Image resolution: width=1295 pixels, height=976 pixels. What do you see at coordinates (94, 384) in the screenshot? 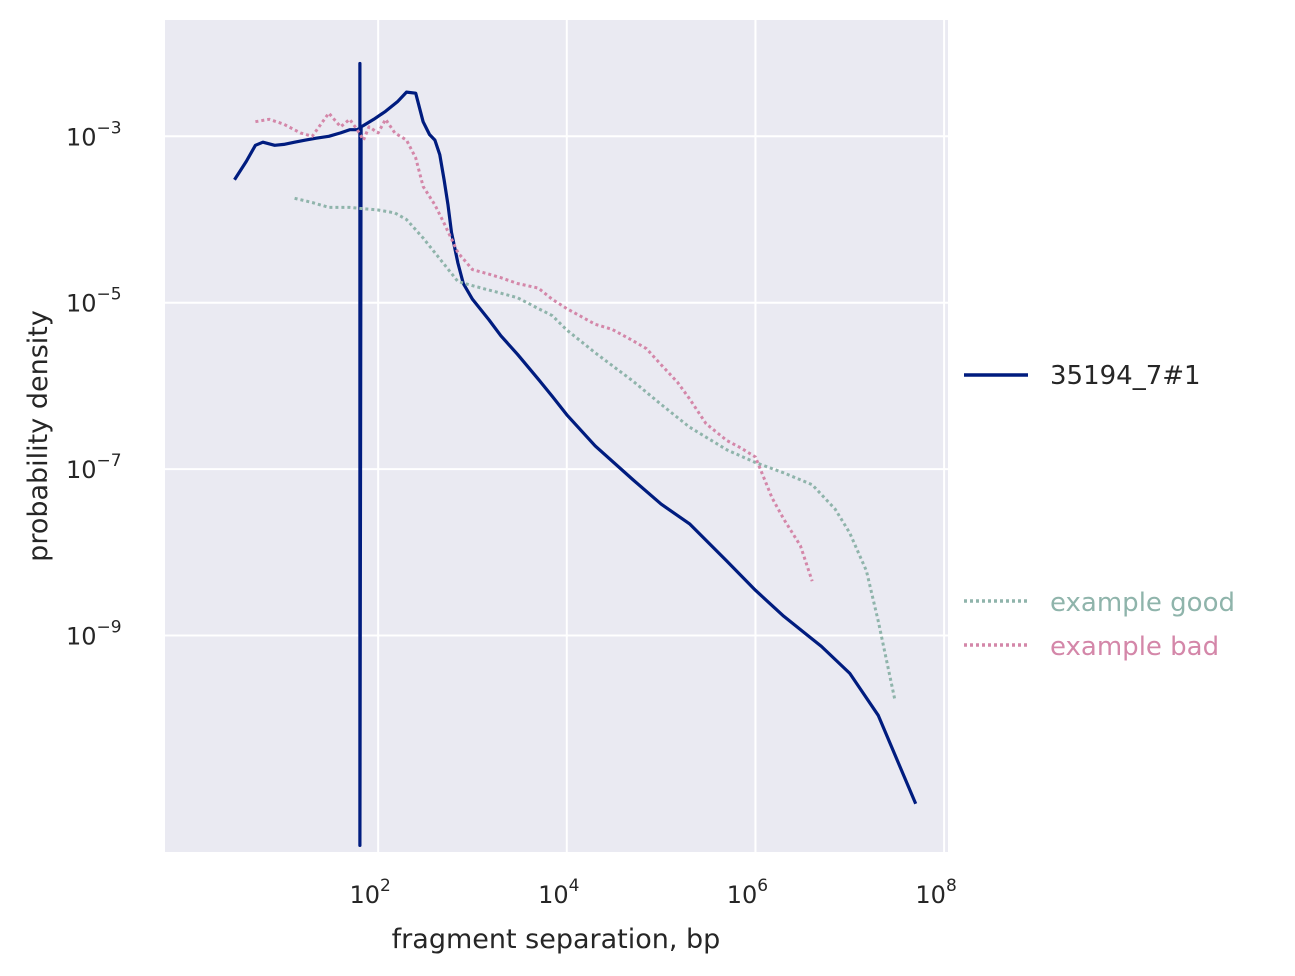
I see `y-tick-labels: 10⁻³ 10⁻⁵ 10⁻⁷ 10⁻⁹` at bounding box center [94, 384].